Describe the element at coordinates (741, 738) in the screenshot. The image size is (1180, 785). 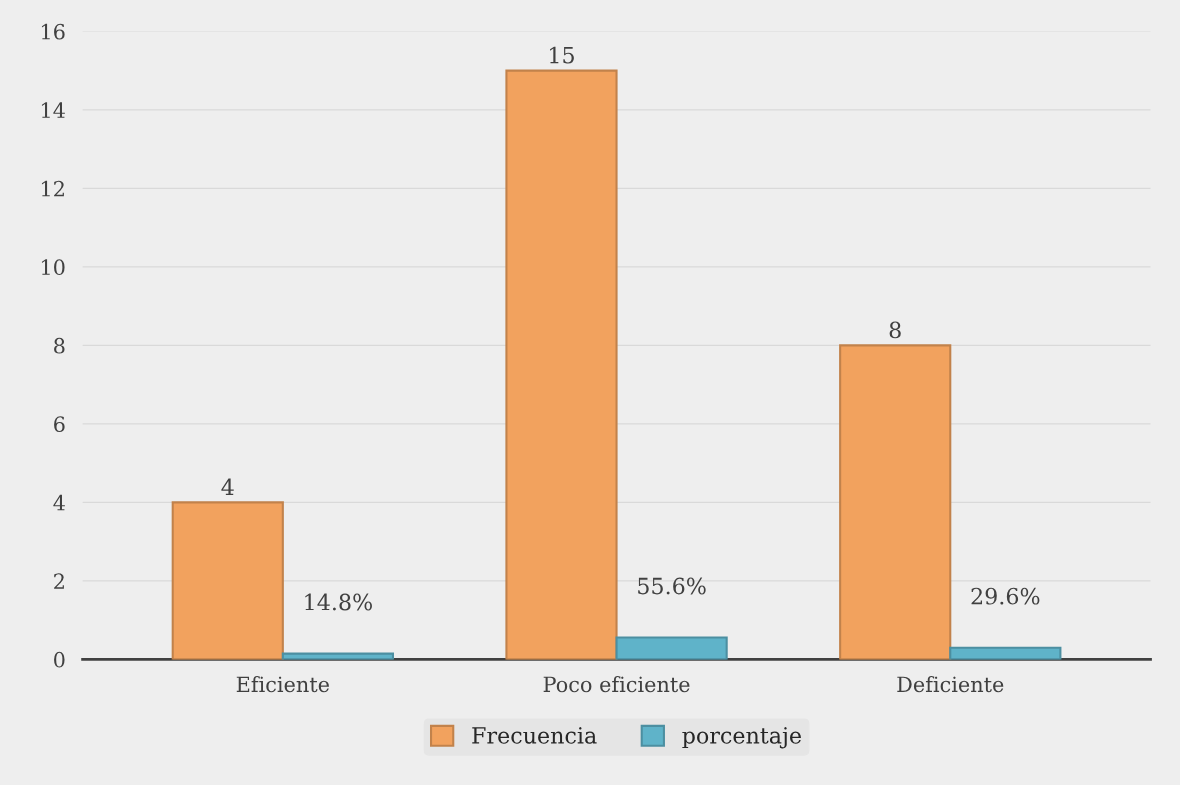
I see `legend-label: porcentaje` at that location.